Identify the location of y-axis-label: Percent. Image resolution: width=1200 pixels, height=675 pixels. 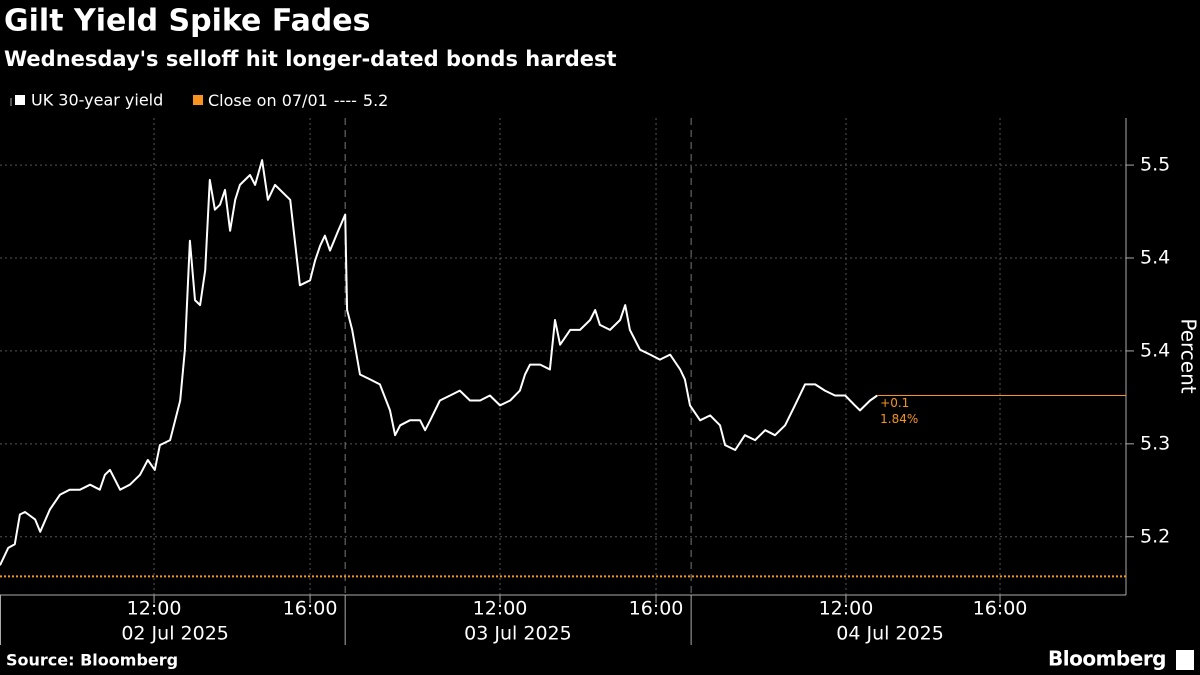
(1188, 355).